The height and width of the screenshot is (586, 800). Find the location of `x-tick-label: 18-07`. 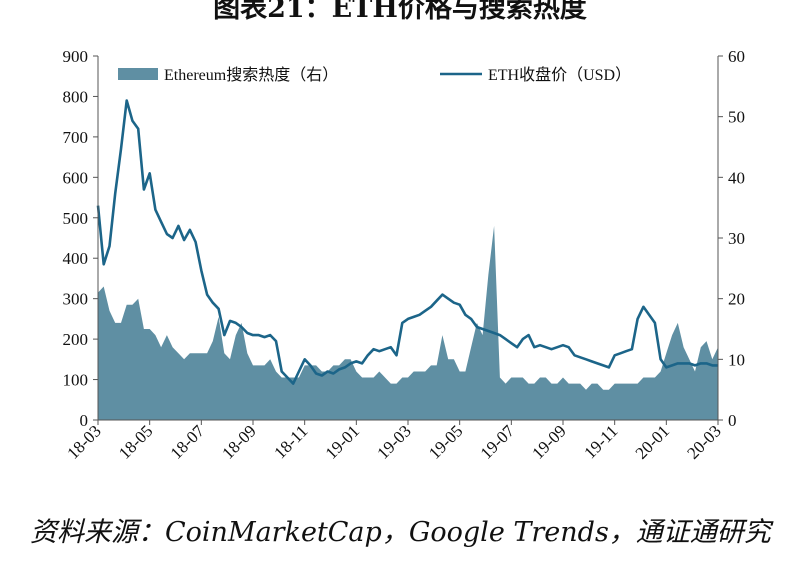

x-tick-label: 18-07 is located at coordinates (188, 442).